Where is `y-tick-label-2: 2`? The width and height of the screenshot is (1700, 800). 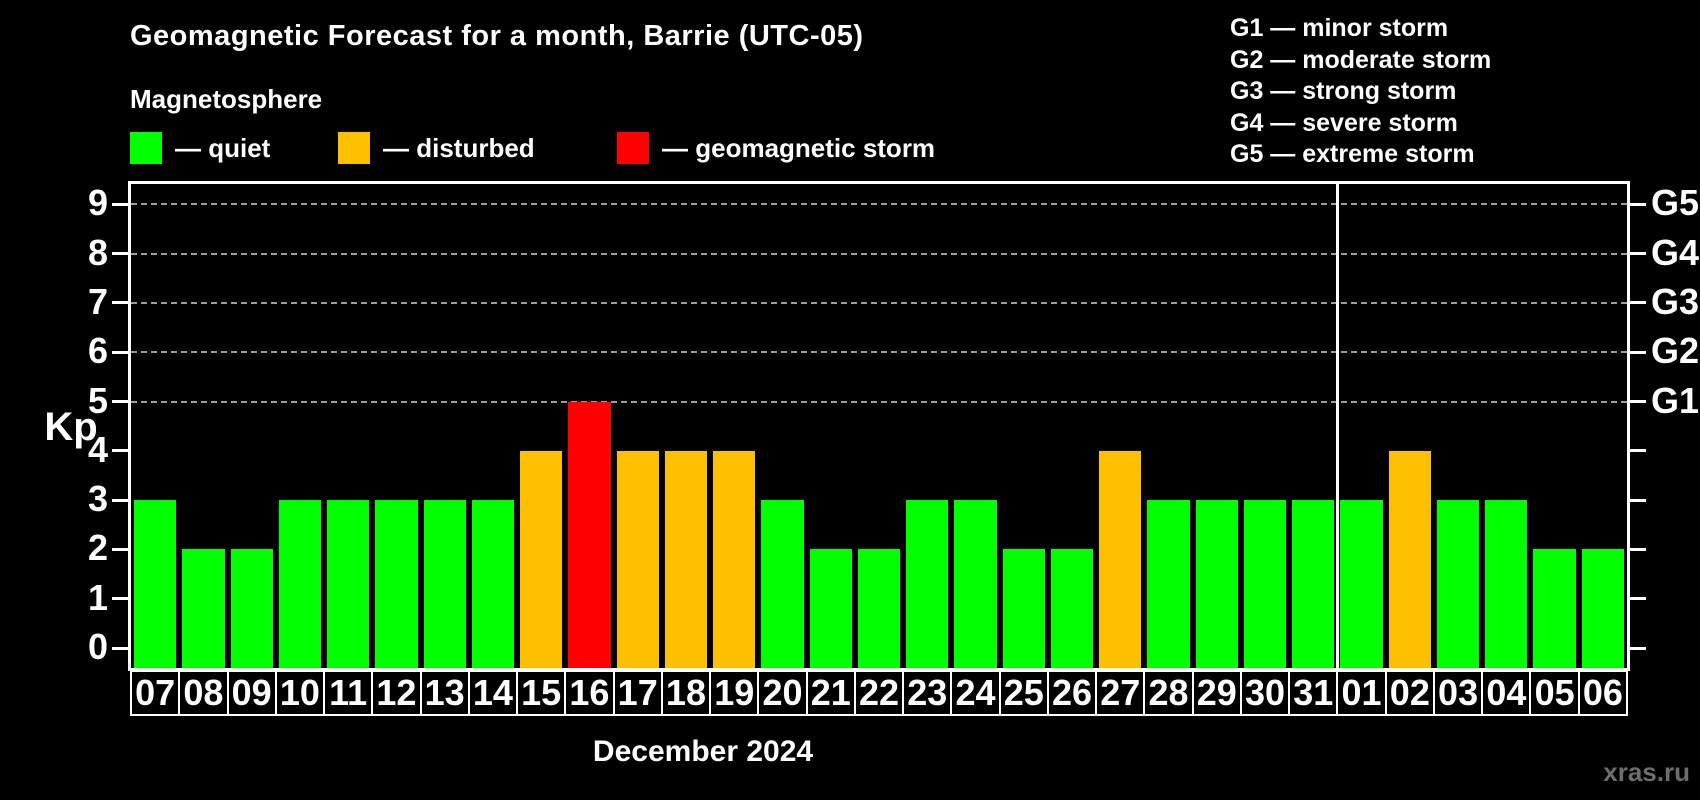 y-tick-label-2: 2 is located at coordinates (97, 548).